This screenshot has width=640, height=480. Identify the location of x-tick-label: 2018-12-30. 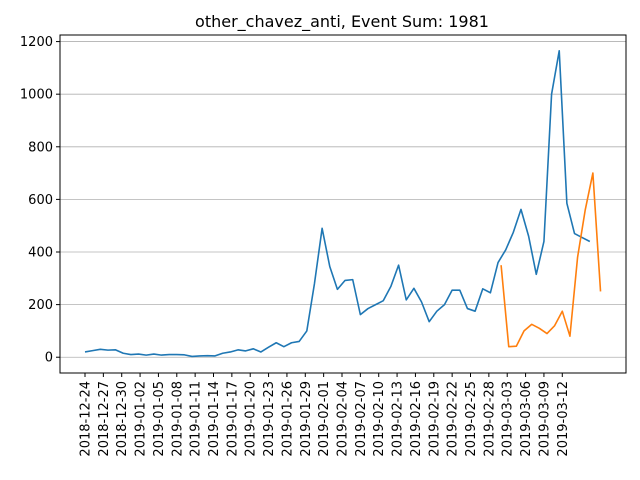
(122, 419).